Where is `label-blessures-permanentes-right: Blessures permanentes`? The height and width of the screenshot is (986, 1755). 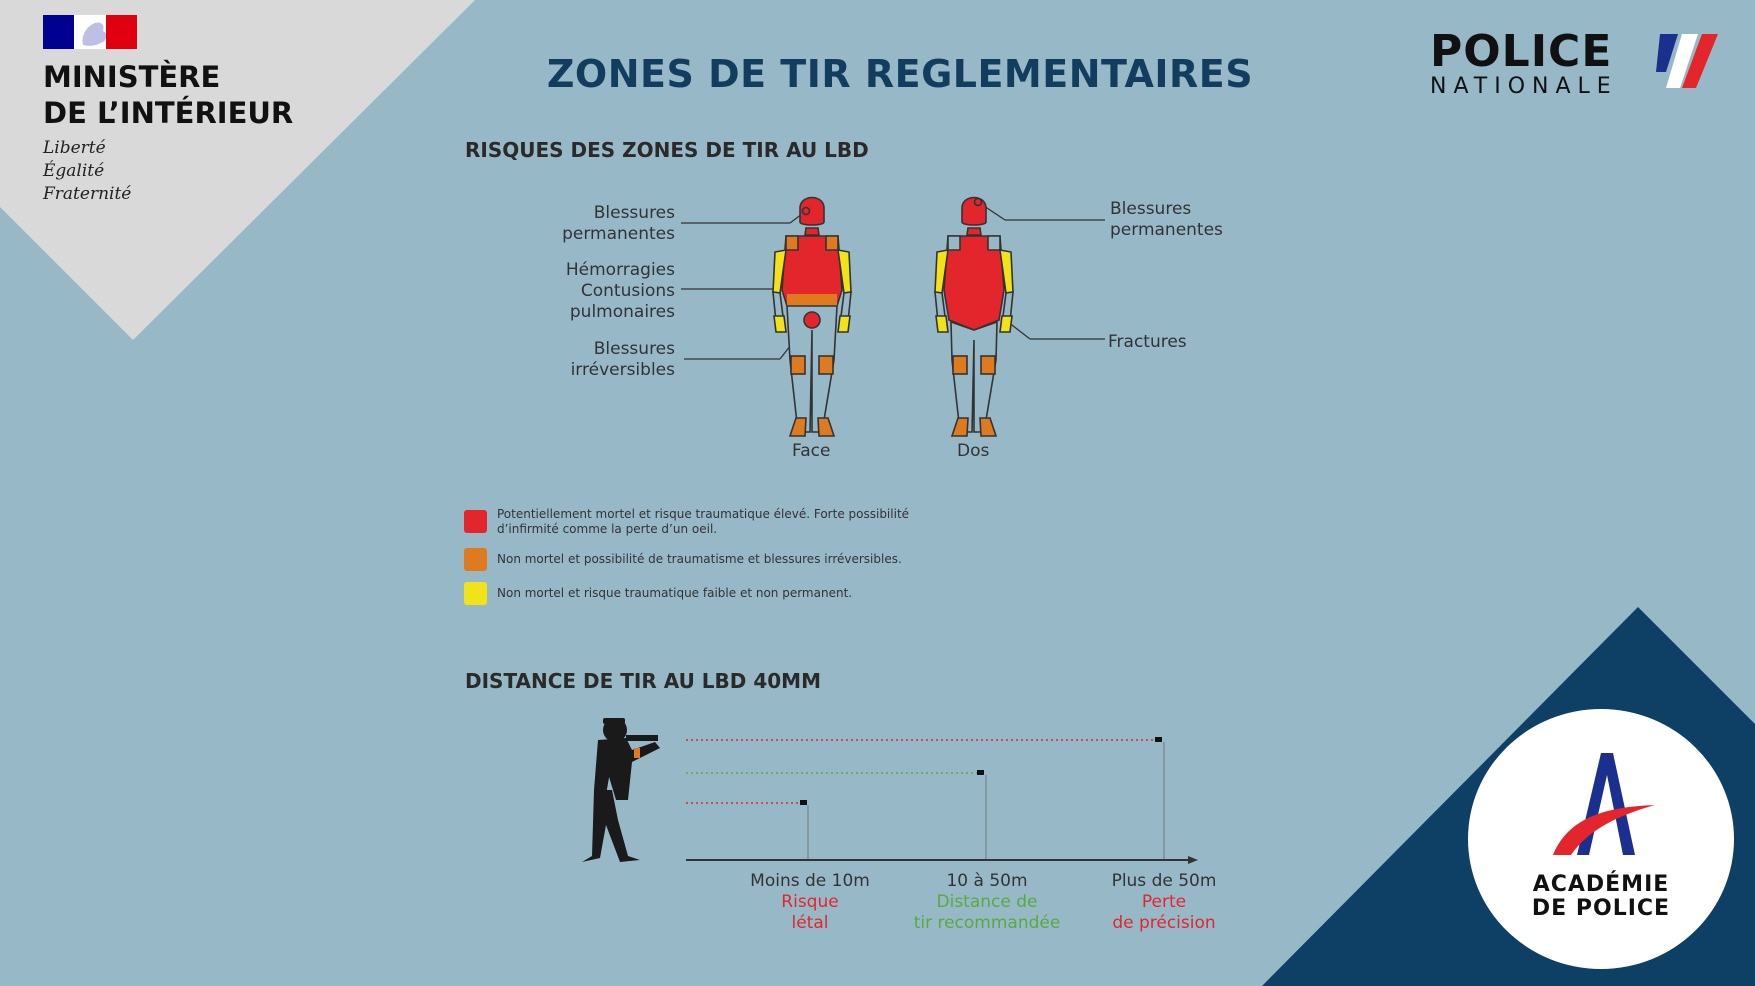 label-blessures-permanentes-right: Blessures permanentes is located at coordinates (1166, 219).